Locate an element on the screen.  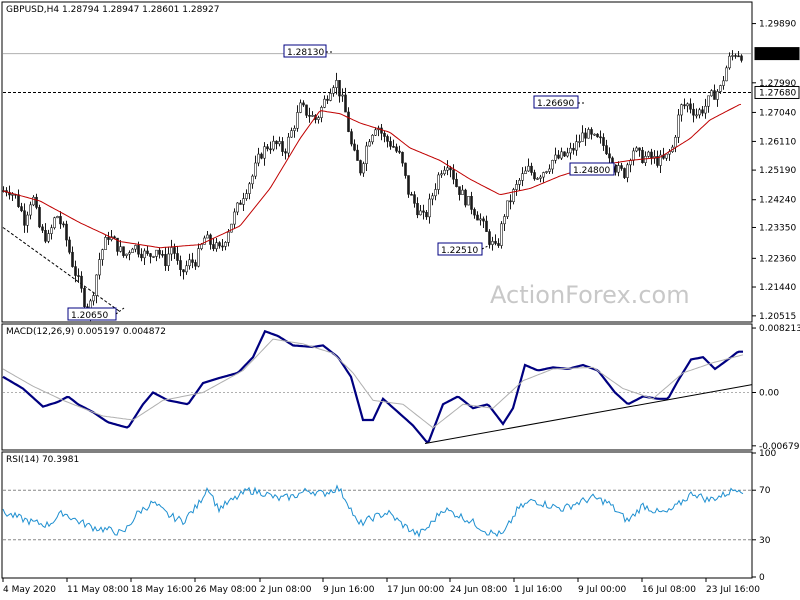
support-trendline is located at coordinates (61, 270).